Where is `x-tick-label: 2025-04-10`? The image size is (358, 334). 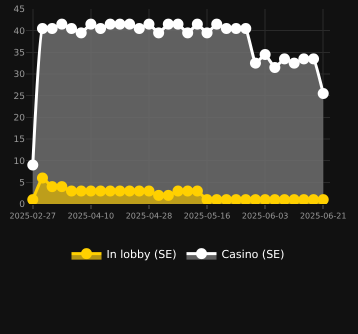 x-tick-label: 2025-04-10 is located at coordinates (91, 216).